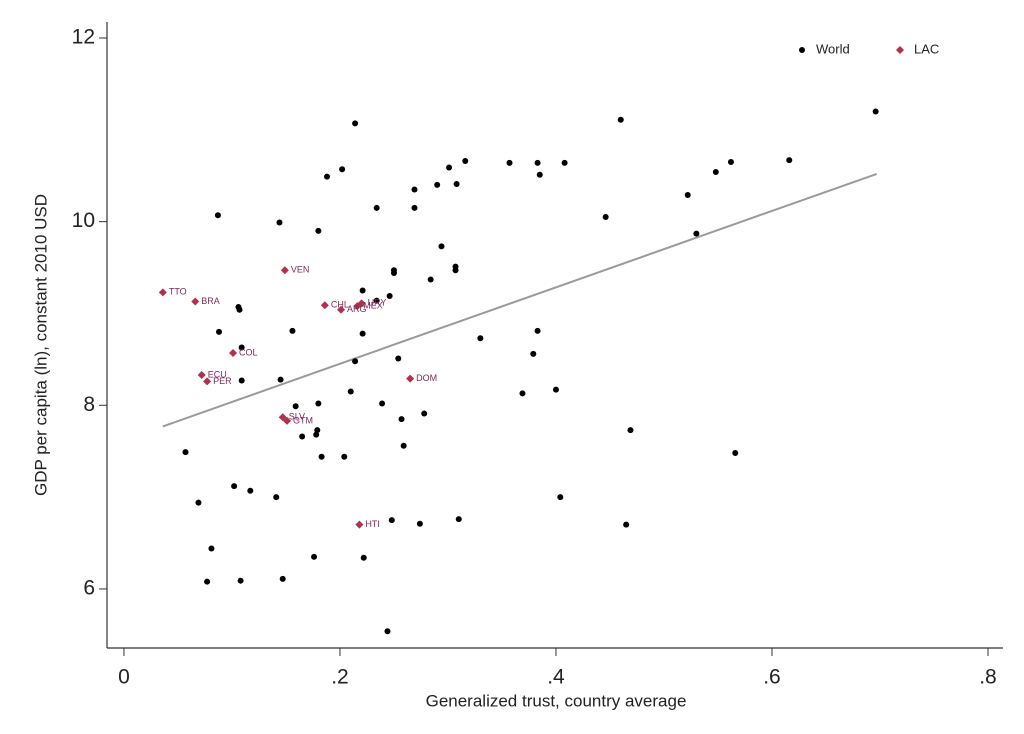 The height and width of the screenshot is (734, 1024). Describe the element at coordinates (89, 588) in the screenshot. I see `y-tick-label: 6` at that location.